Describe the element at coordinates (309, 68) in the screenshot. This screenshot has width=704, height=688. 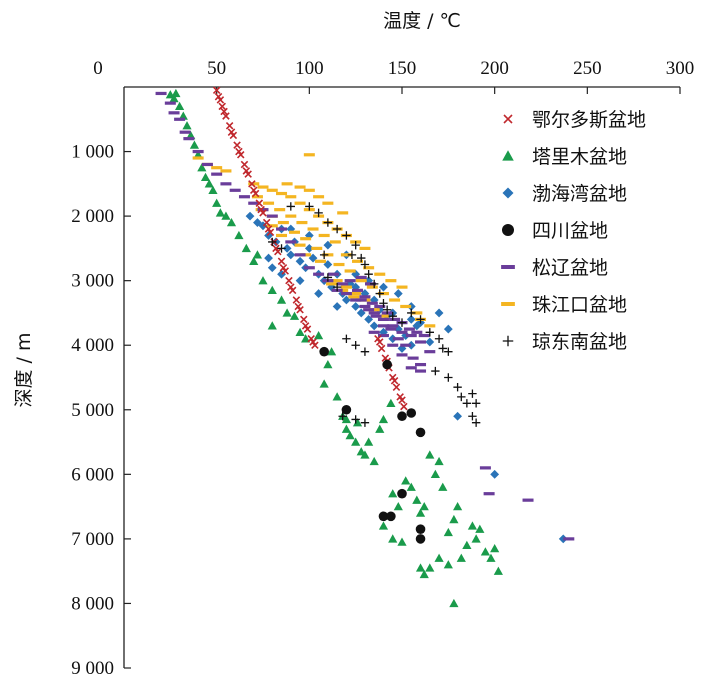
I see `x-tick-label: 100` at that location.